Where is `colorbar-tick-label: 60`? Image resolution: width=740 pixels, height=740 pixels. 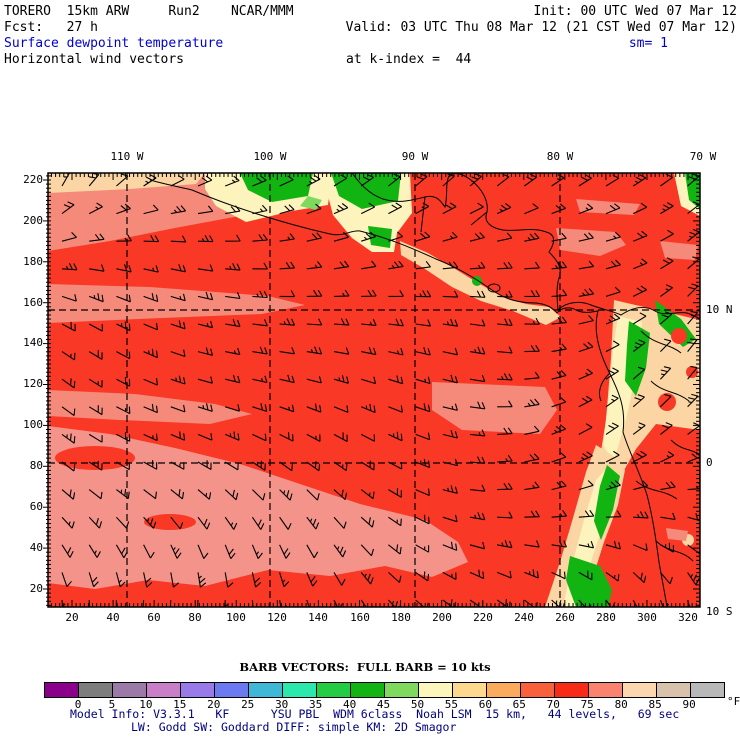
colorbar-tick-label: 60 is located at coordinates (485, 704).